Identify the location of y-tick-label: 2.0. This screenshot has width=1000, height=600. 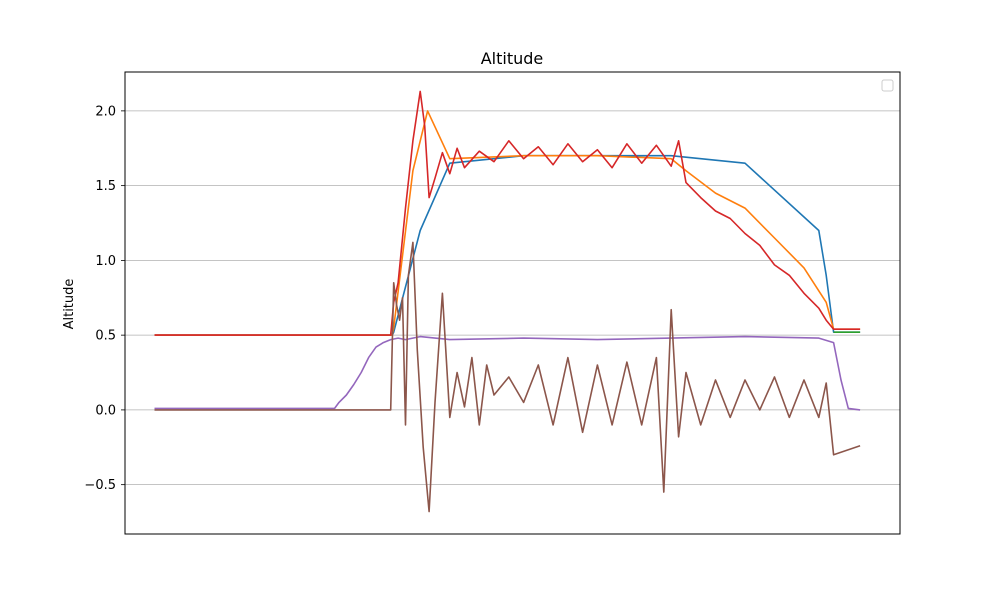
(105, 111).